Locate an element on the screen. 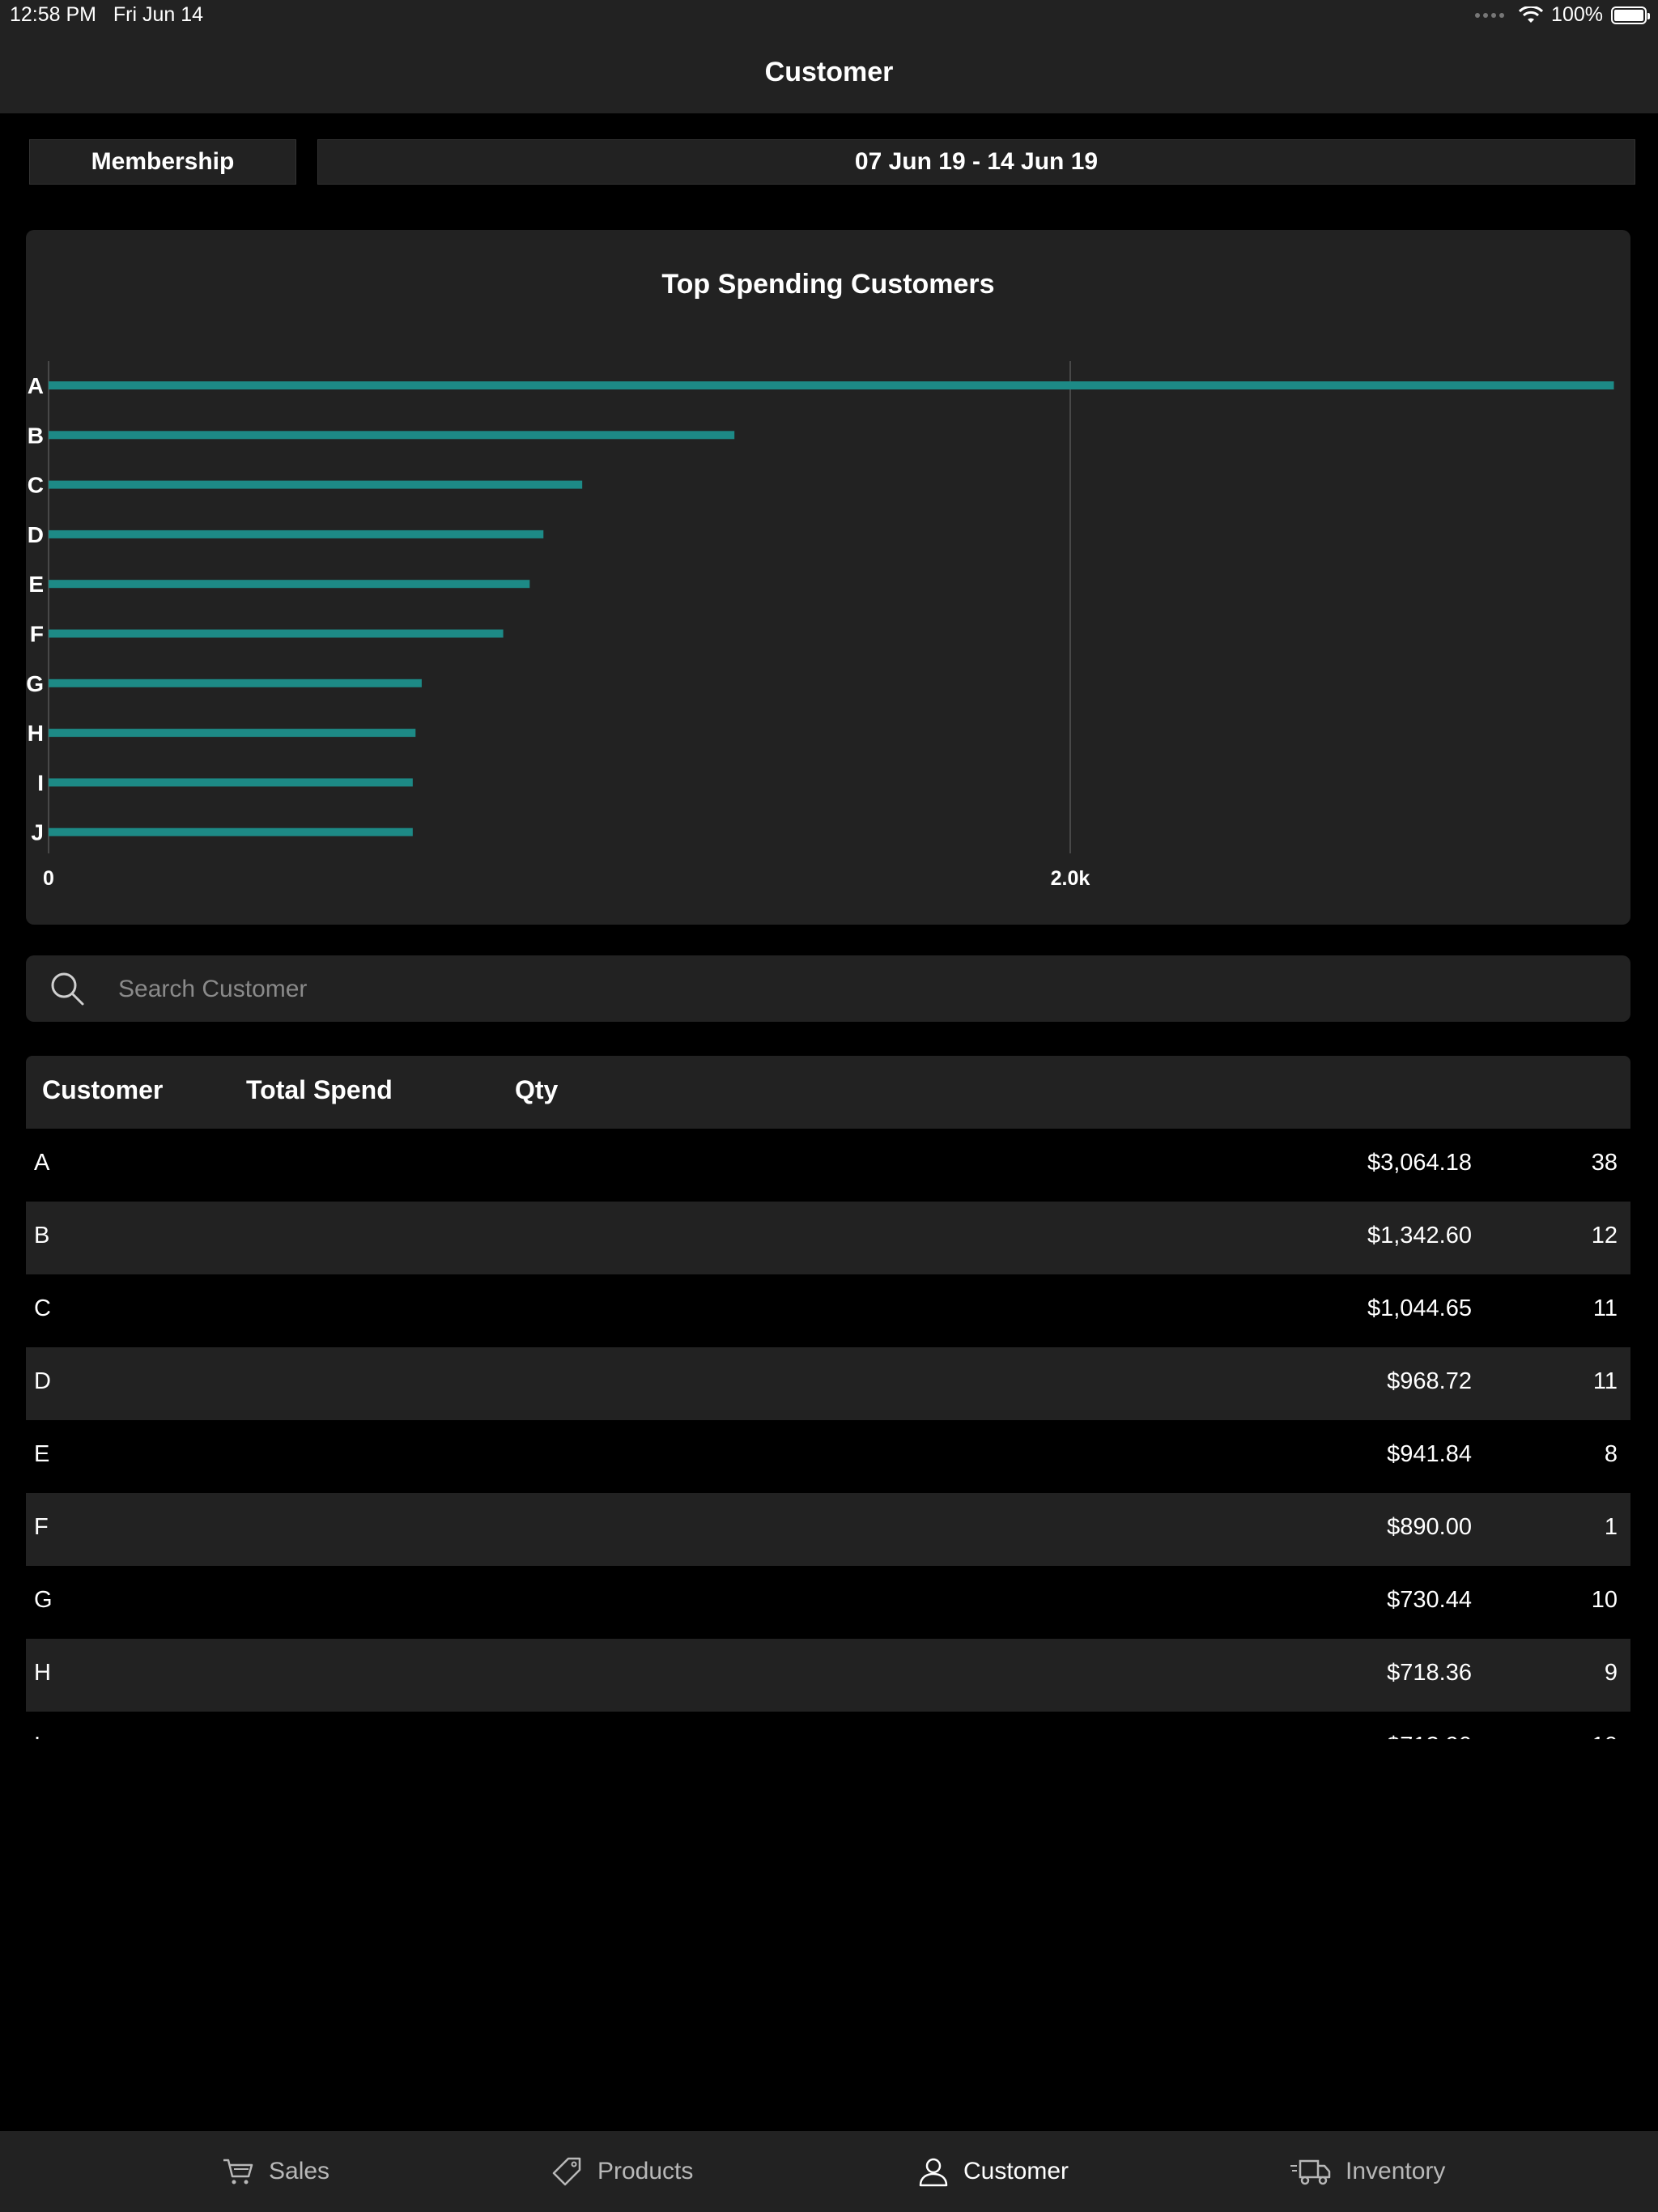 The height and width of the screenshot is (2212, 1658). cell-qty: 12 is located at coordinates (1604, 1236).